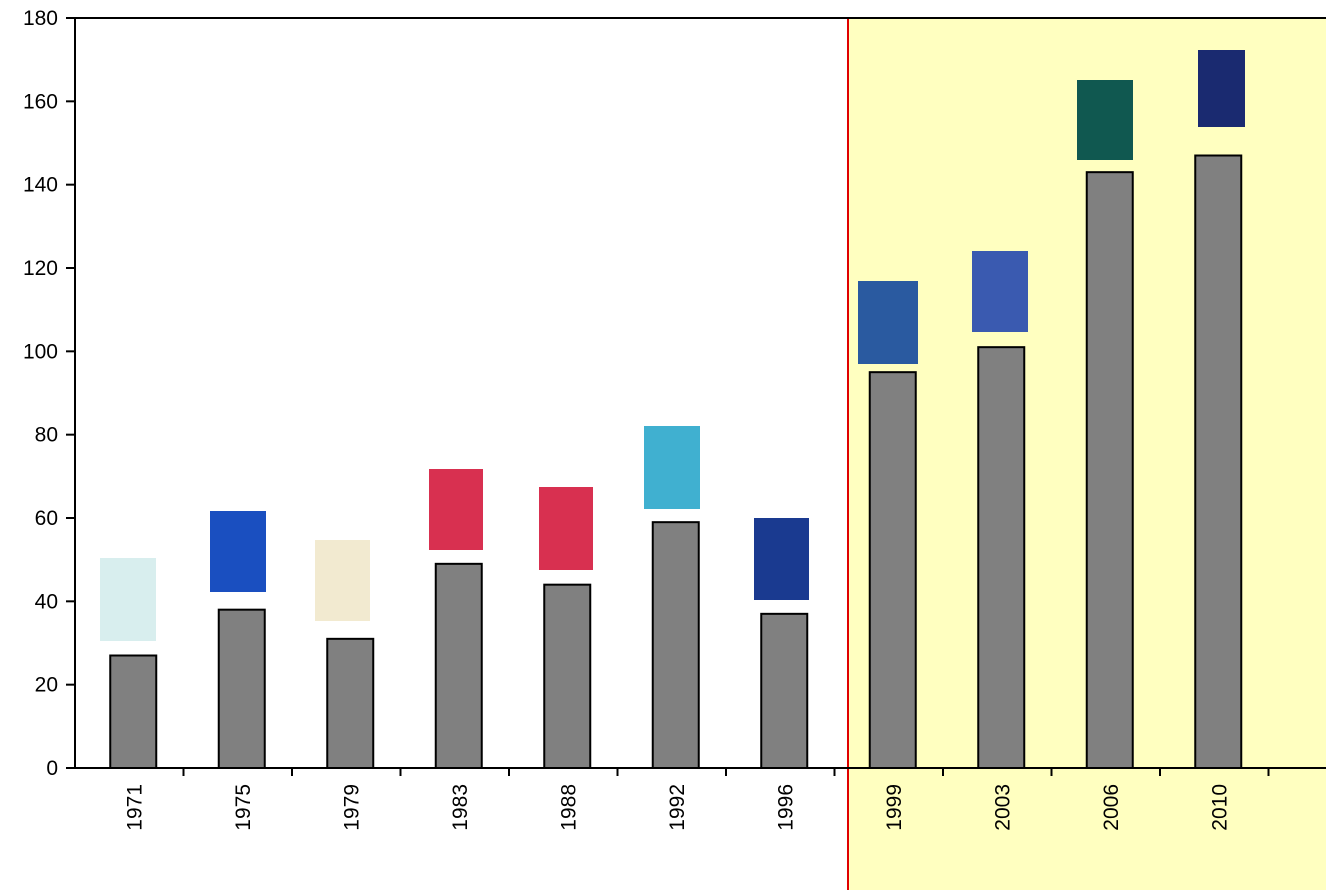 Image resolution: width=1326 pixels, height=890 pixels. I want to click on x-tick-label: 1983, so click(460, 807).